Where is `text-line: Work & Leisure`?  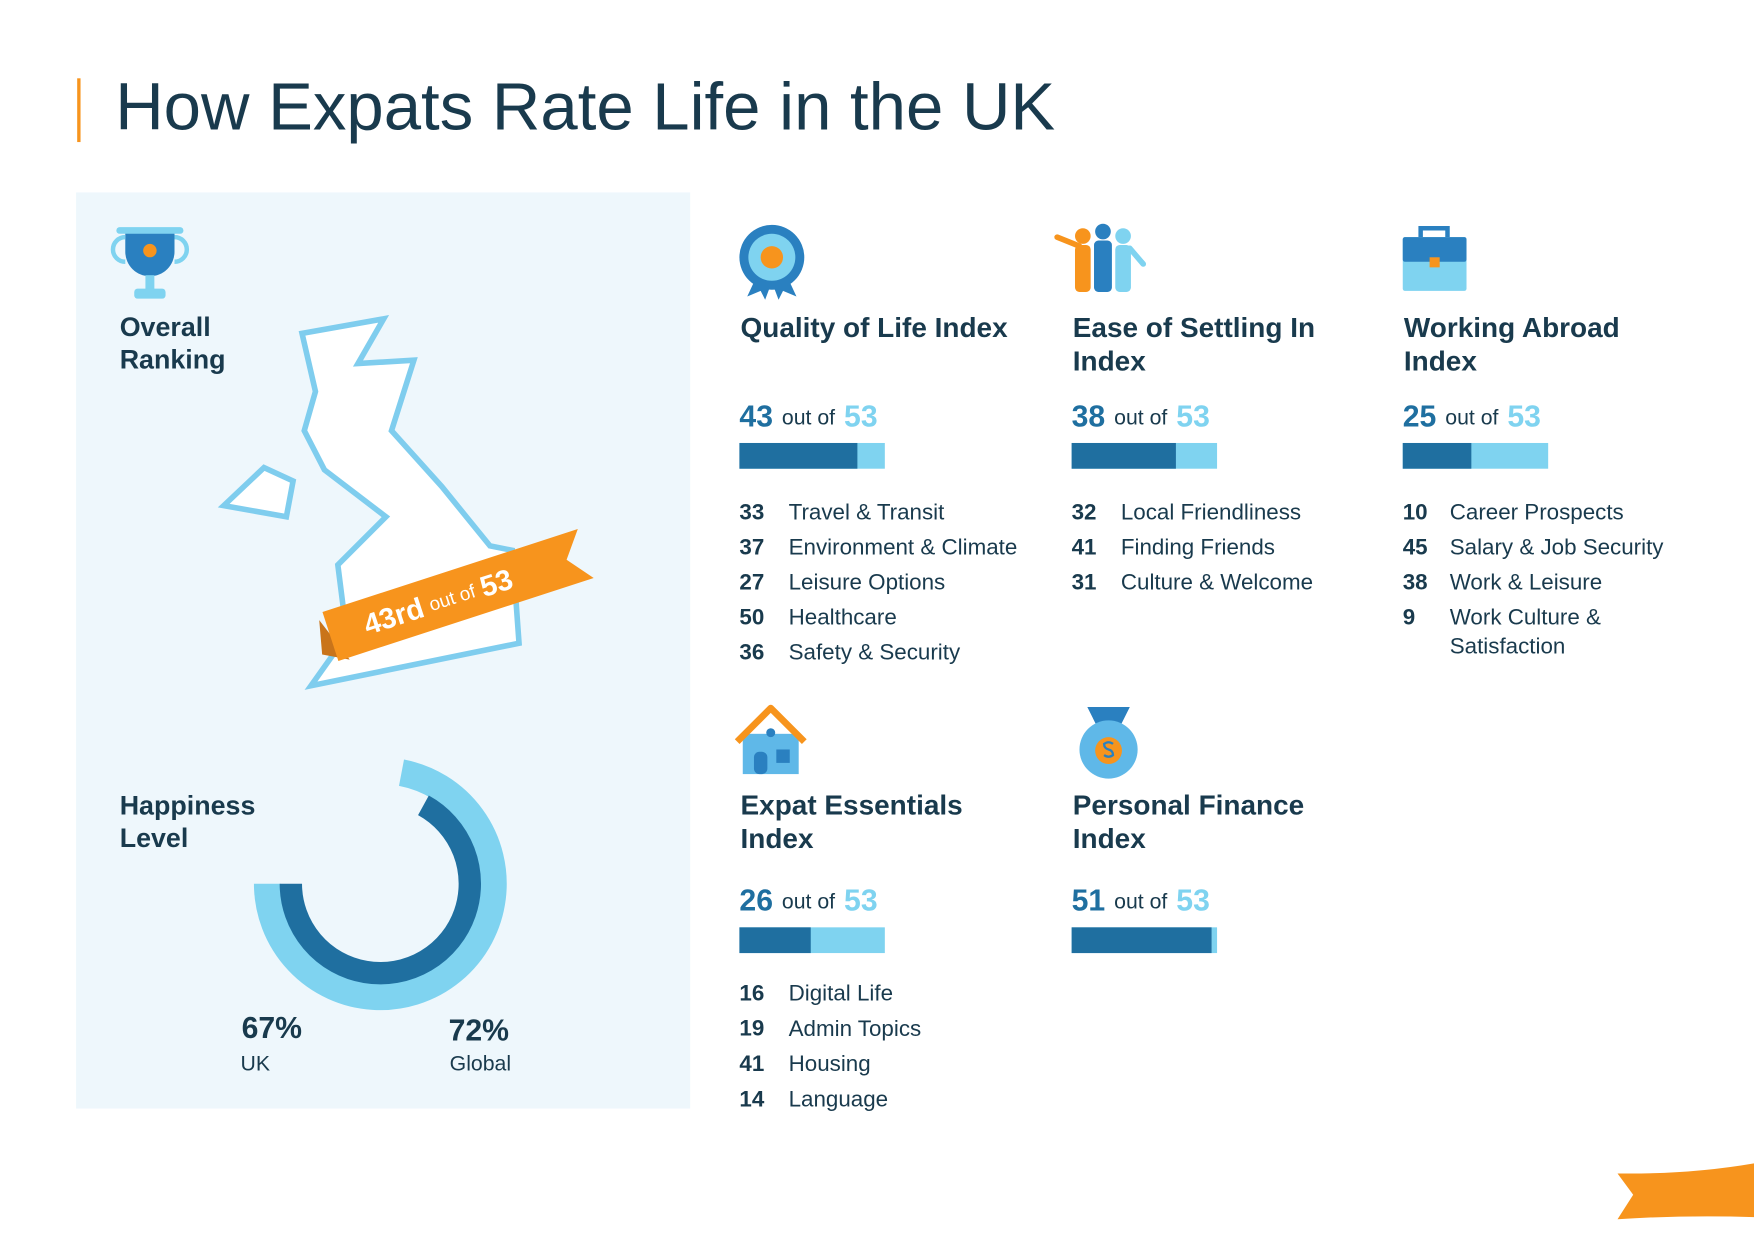 text-line: Work & Leisure is located at coordinates (1526, 581).